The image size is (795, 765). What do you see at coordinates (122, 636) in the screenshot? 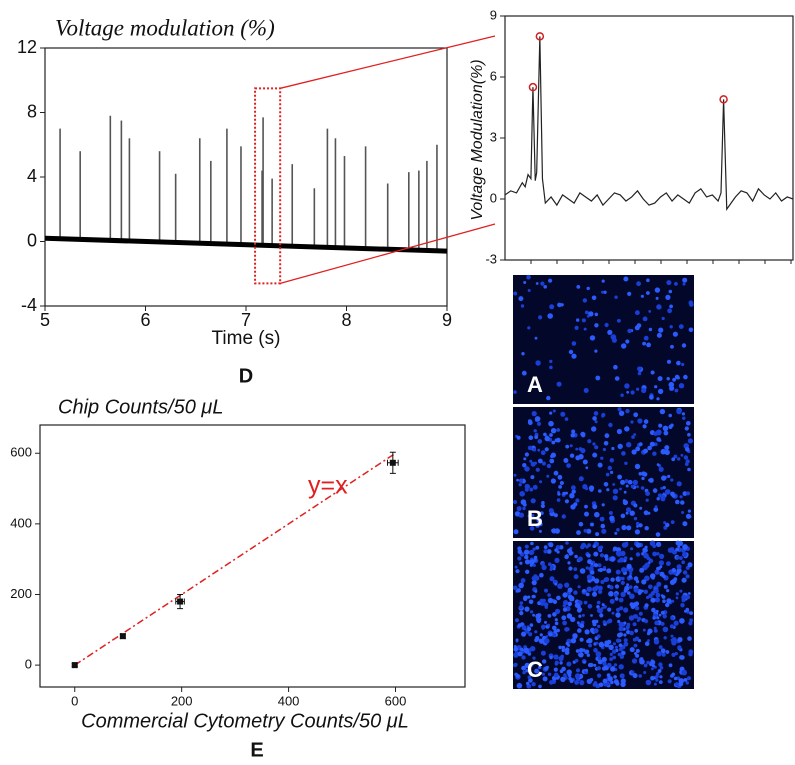
I see `point` at bounding box center [122, 636].